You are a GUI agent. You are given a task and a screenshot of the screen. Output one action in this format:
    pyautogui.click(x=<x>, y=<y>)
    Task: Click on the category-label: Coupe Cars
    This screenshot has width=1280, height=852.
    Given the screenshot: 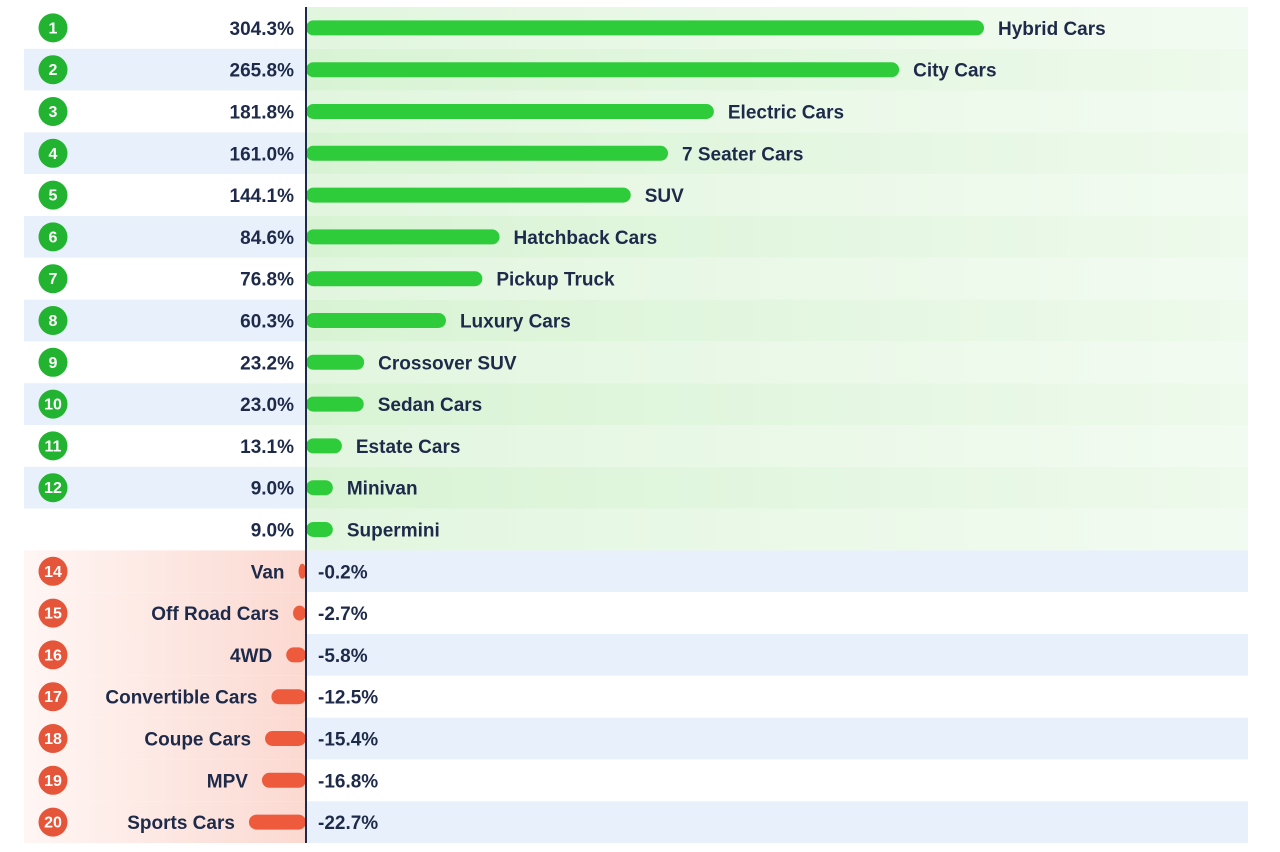 What is the action you would take?
    pyautogui.click(x=197, y=740)
    